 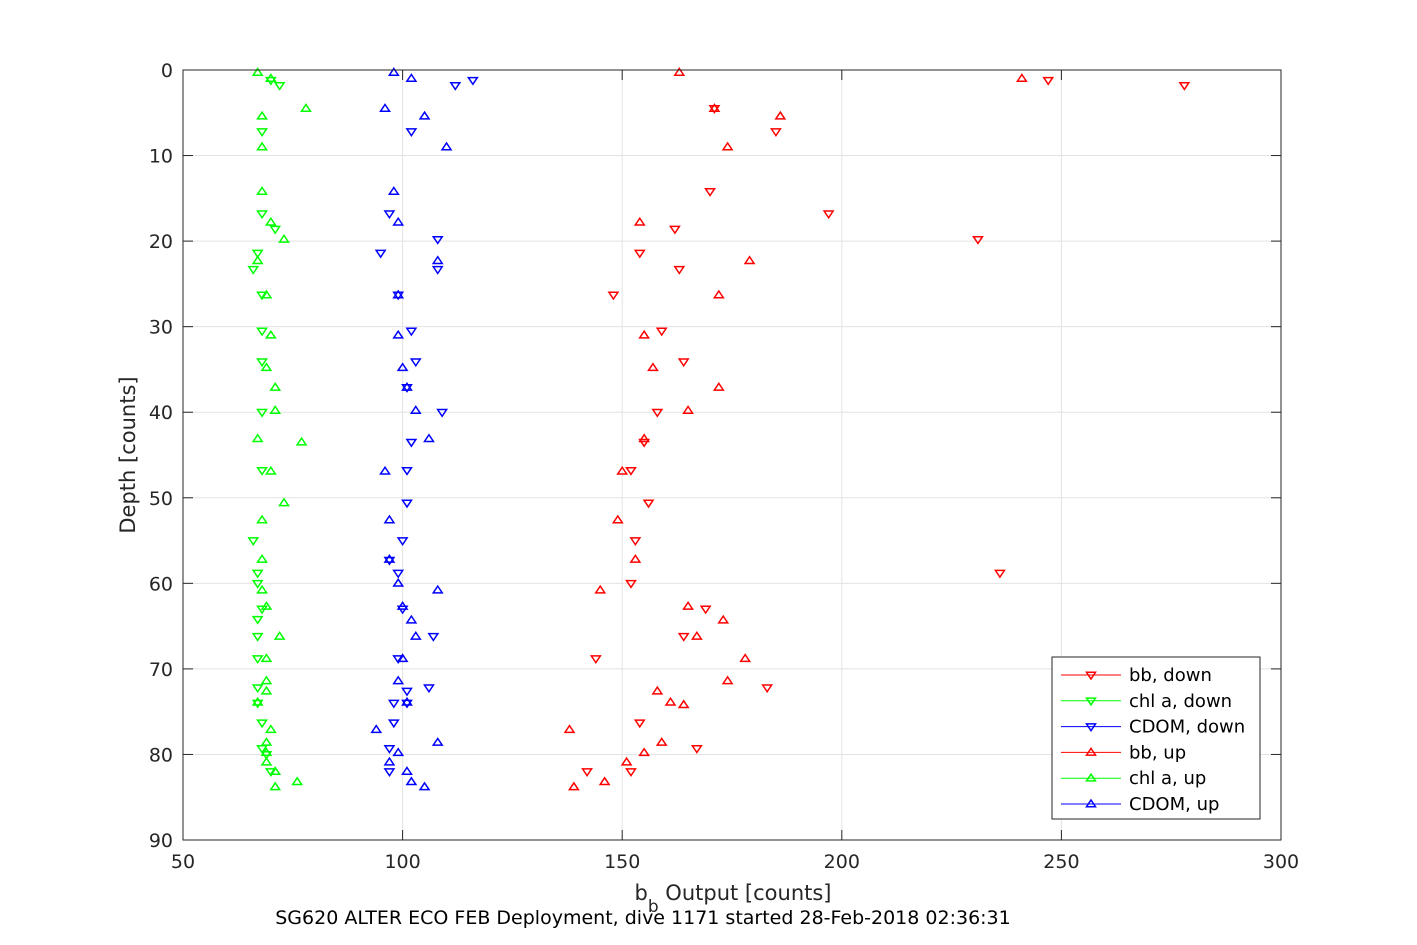 I want to click on y-tick-label: 40, so click(x=161, y=413).